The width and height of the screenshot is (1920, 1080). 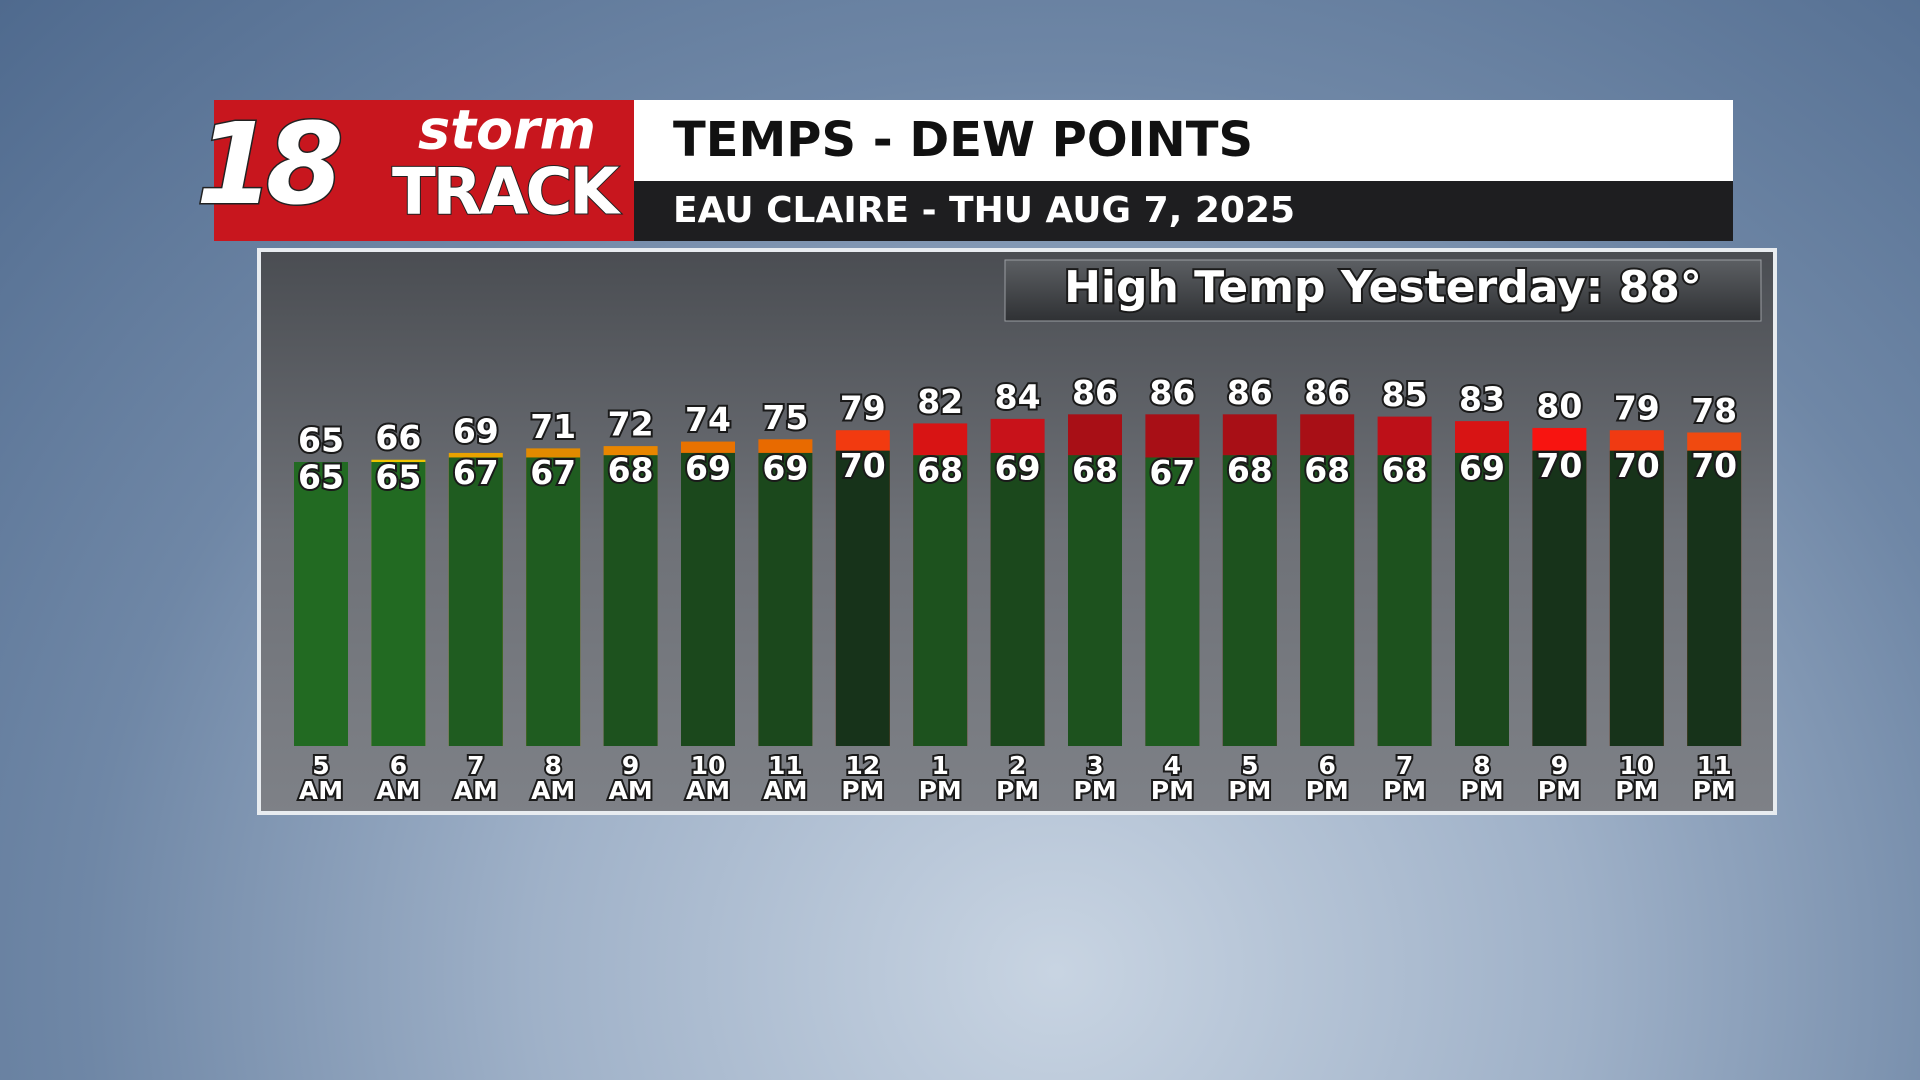 I want to click on x-tick-label: 10 PM, so click(x=1636, y=778).